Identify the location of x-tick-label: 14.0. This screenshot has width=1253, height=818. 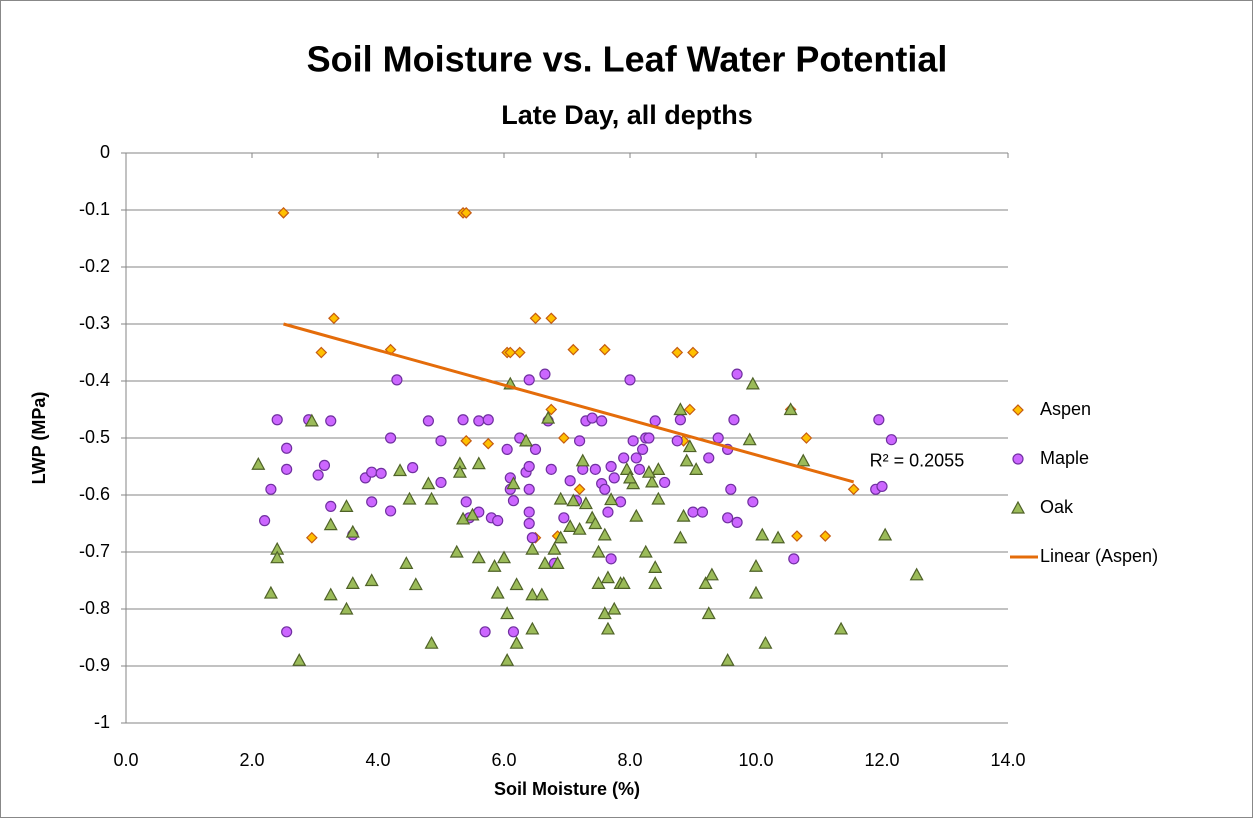
(1007, 760).